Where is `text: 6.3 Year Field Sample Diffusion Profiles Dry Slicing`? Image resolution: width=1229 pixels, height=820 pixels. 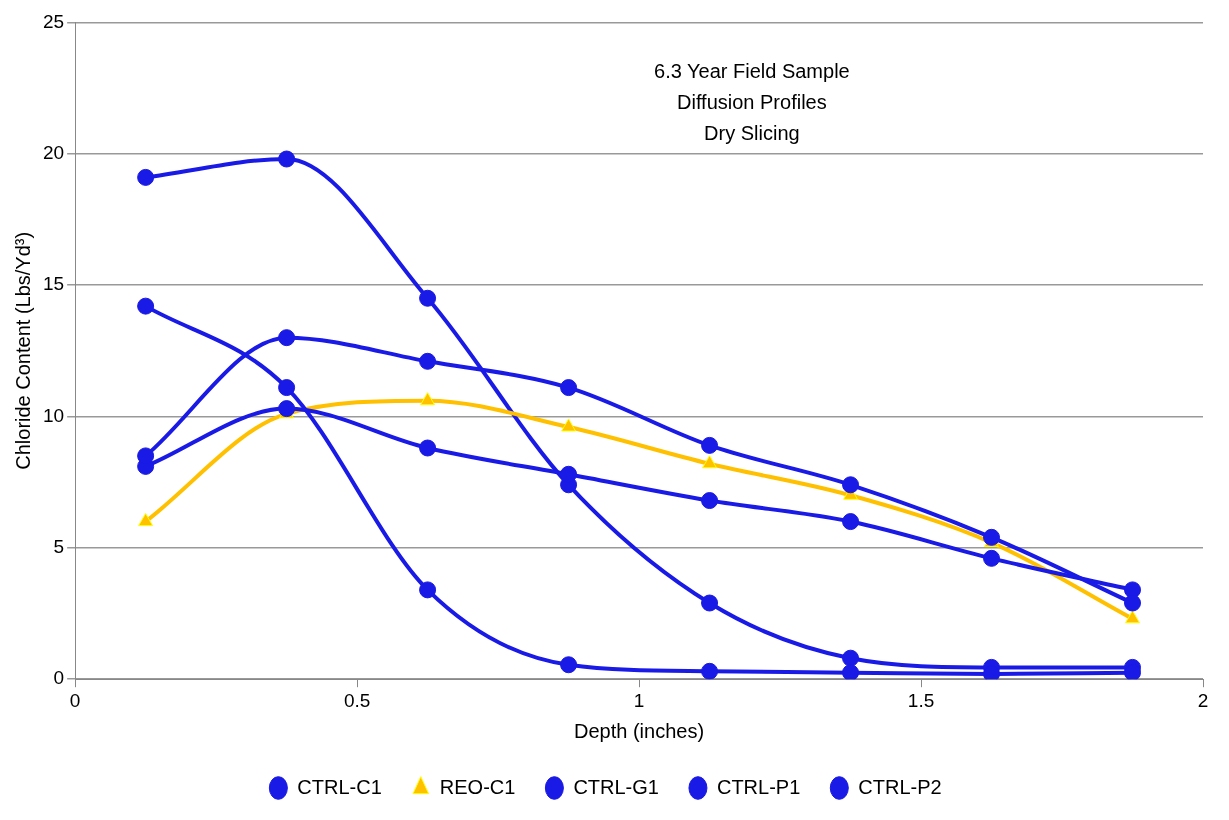 text: 6.3 Year Field Sample Diffusion Profiles Dry Slicing is located at coordinates (752, 101).